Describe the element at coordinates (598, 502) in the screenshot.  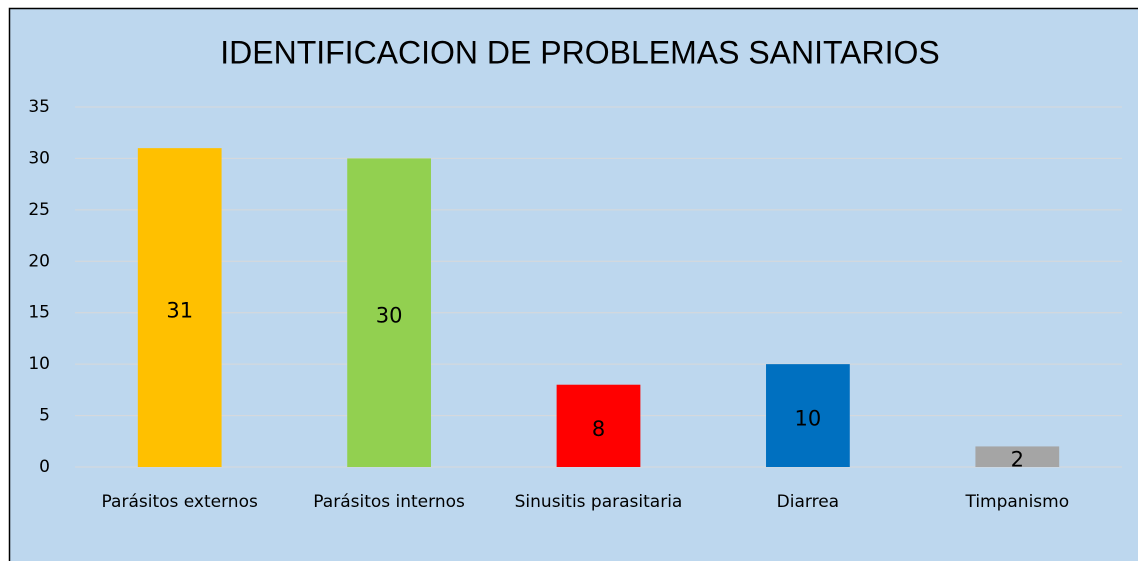
I see `x-tick-label: Sinusitis parasitaria` at that location.